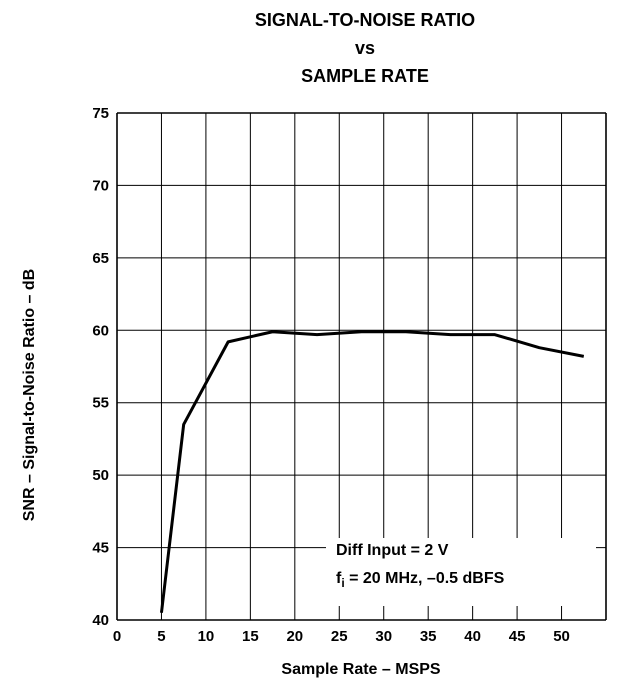 The width and height of the screenshot is (622, 685). What do you see at coordinates (361, 669) in the screenshot?
I see `x-axis-label: Sample Rate – MSPS` at bounding box center [361, 669].